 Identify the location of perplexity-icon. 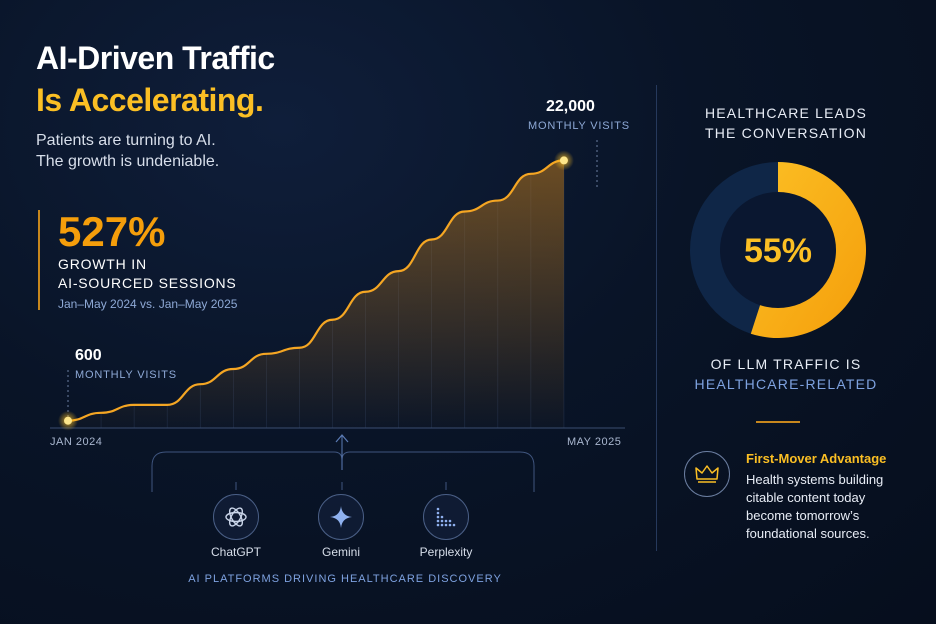
(446, 517).